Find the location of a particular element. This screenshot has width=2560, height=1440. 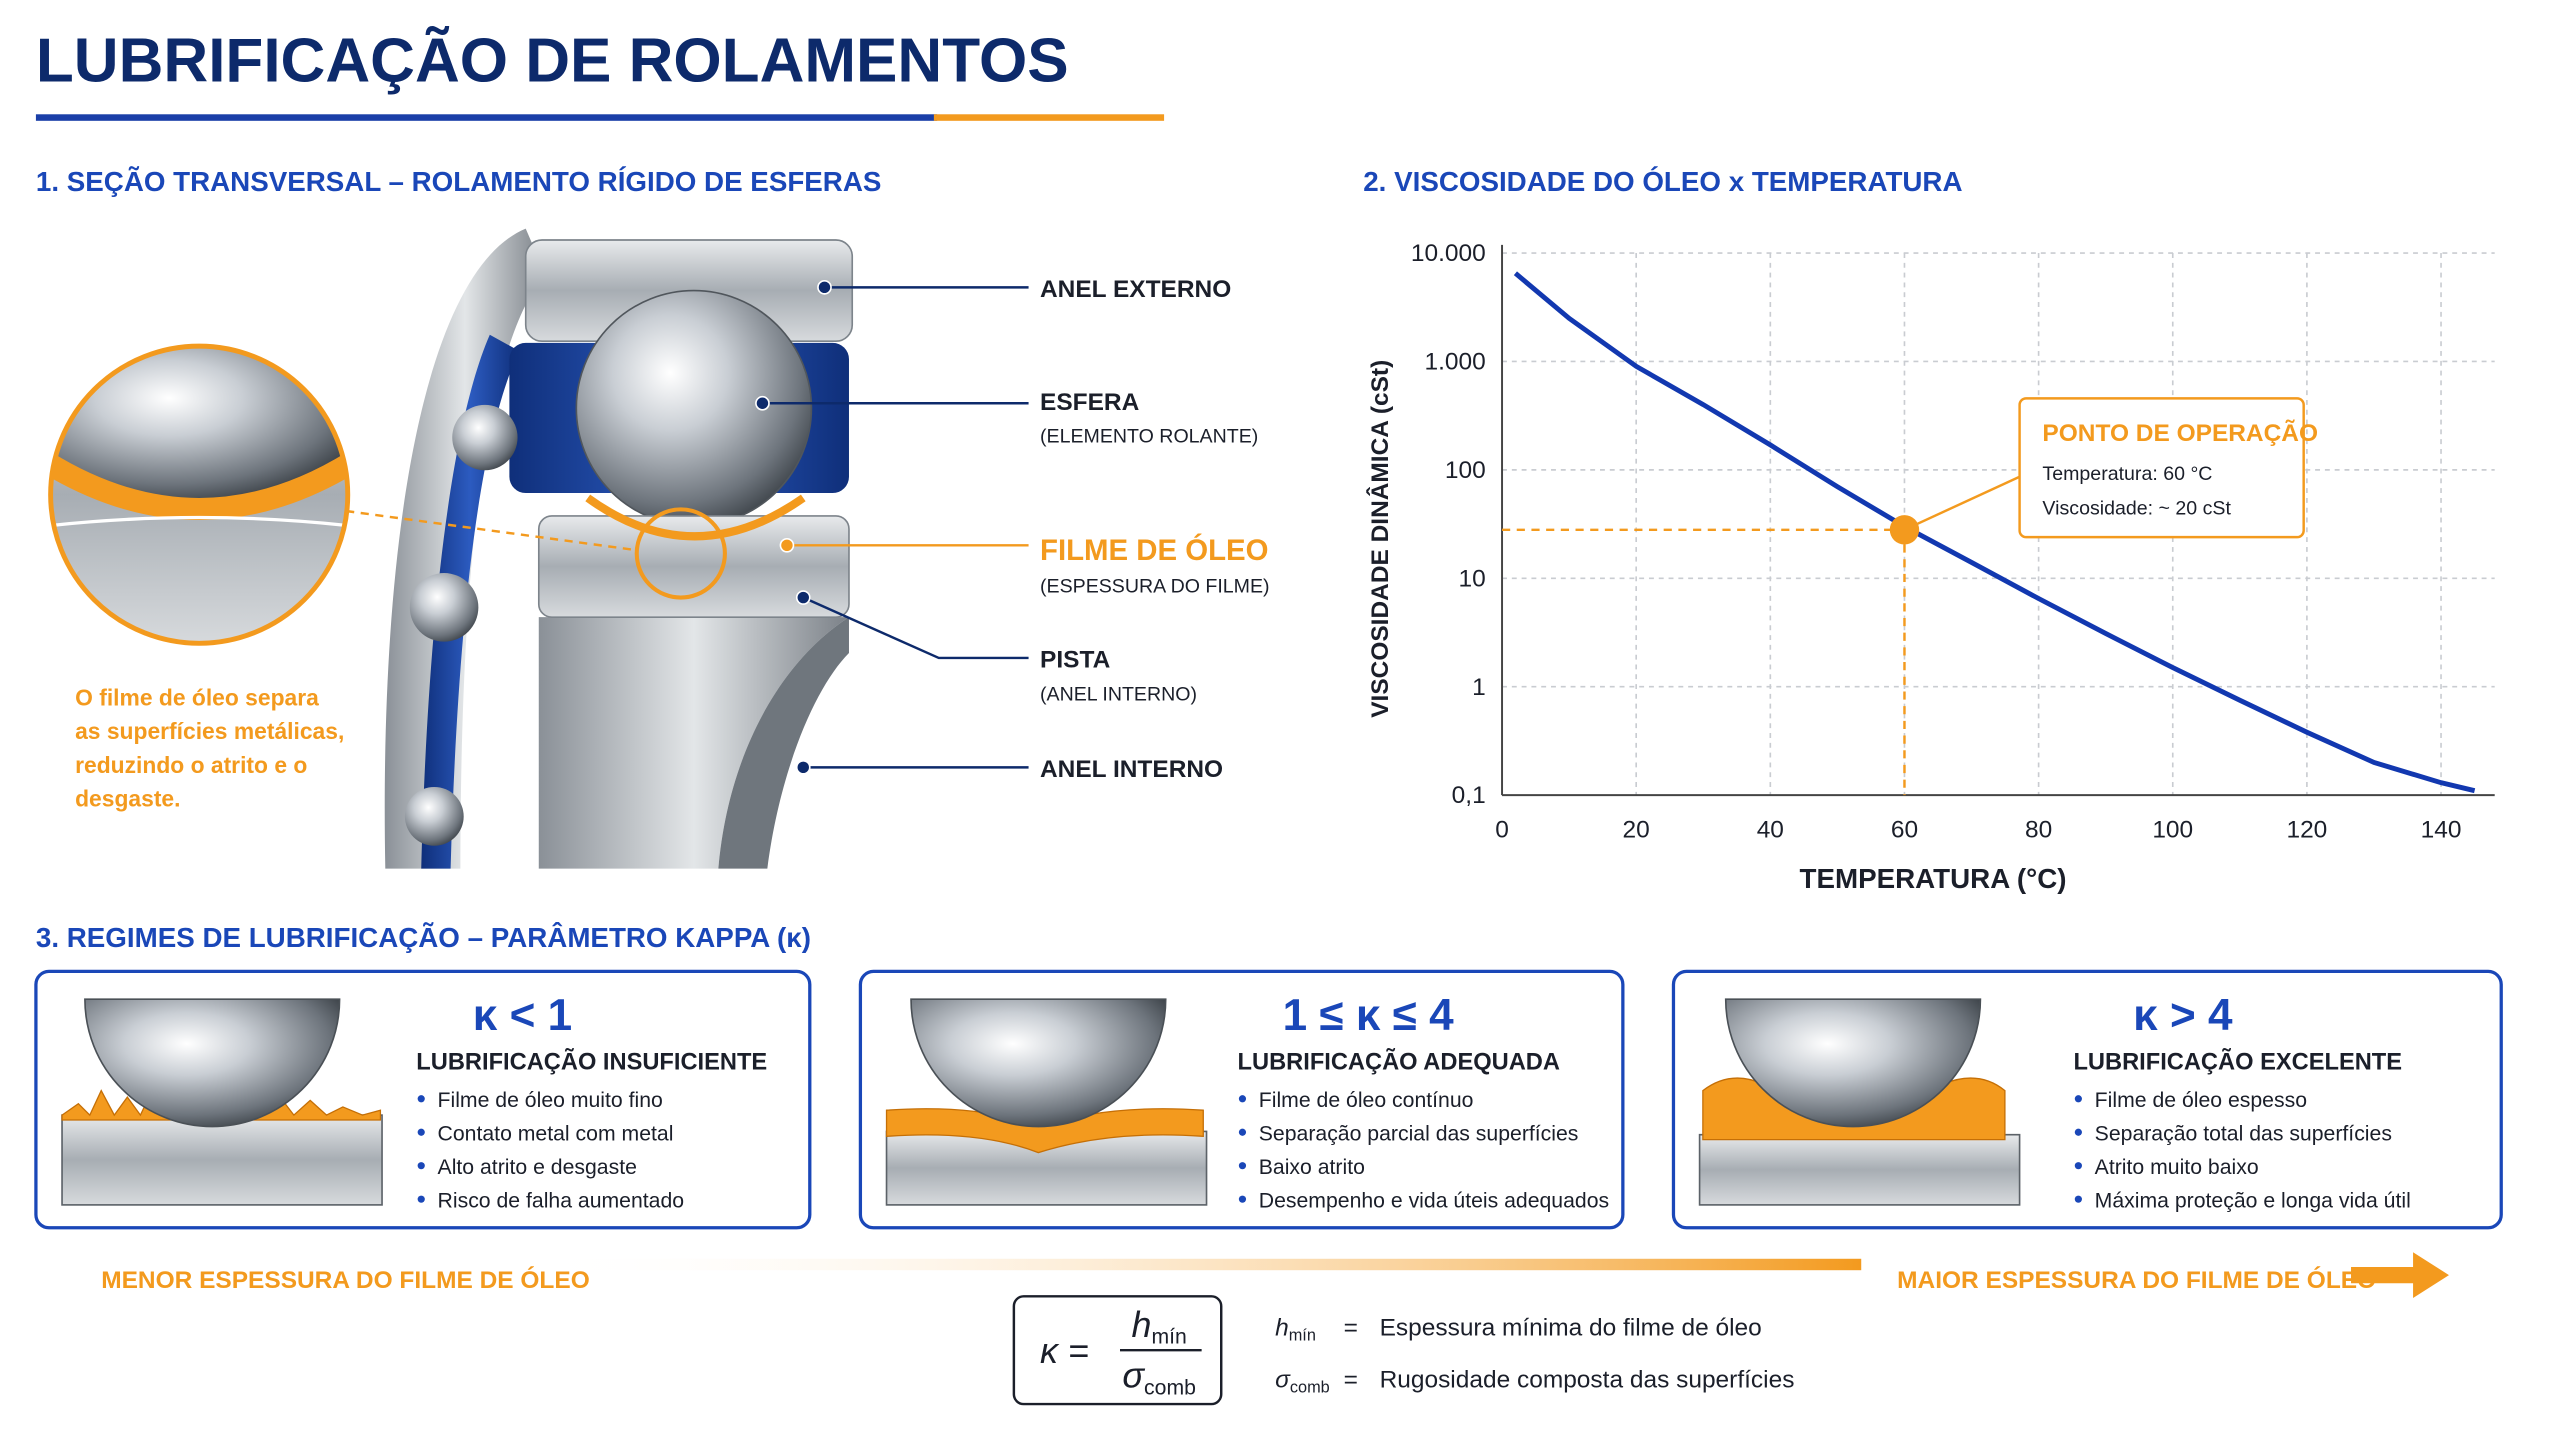

legend-symbol: σcomb is located at coordinates (1302, 1382).